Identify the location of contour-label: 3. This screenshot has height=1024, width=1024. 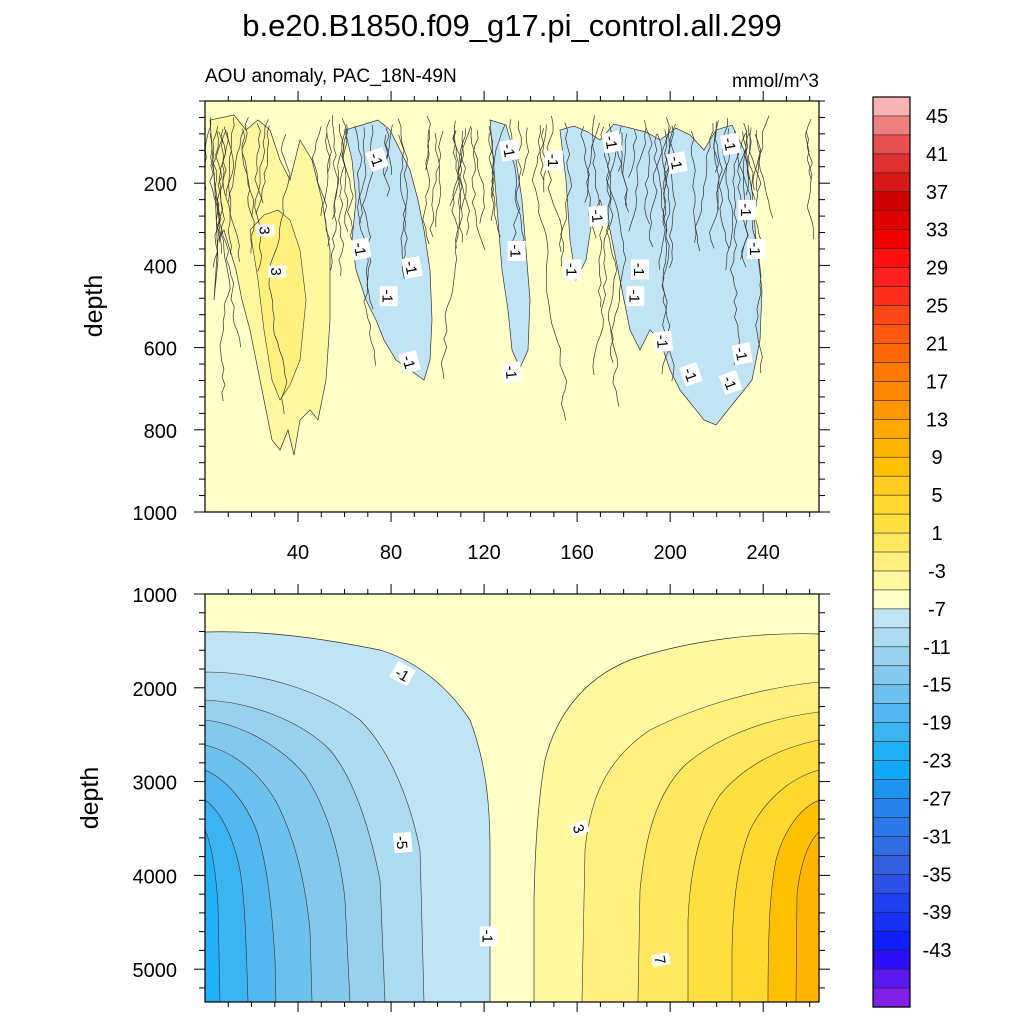
(265, 230).